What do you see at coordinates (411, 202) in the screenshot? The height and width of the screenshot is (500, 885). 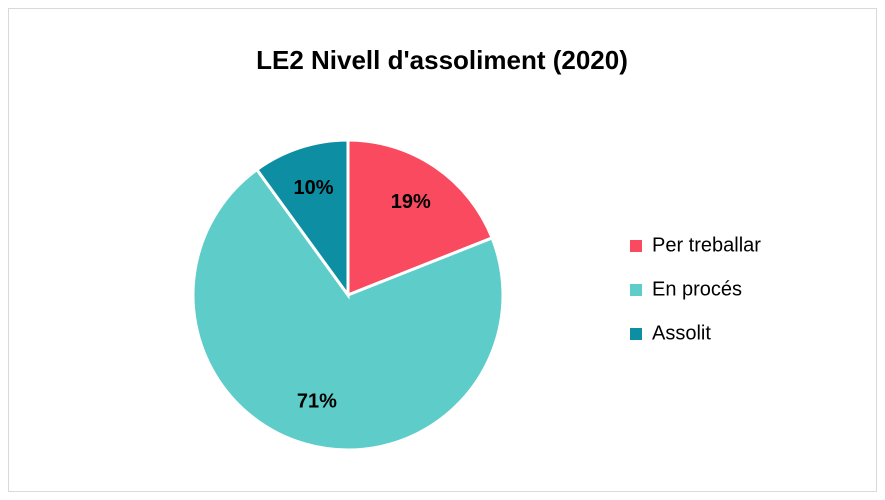 I see `data-label: 19%` at bounding box center [411, 202].